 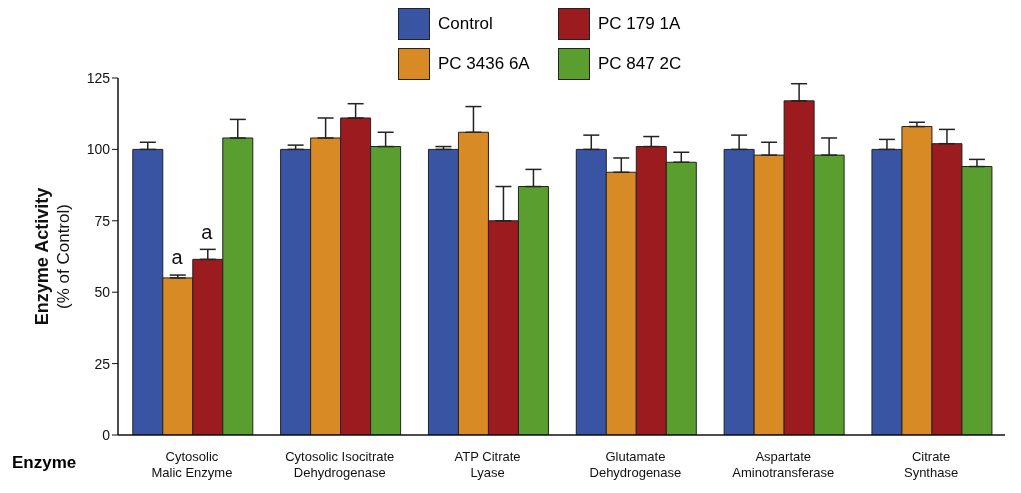 I want to click on legend-label: PC 3436 6A, so click(x=484, y=64).